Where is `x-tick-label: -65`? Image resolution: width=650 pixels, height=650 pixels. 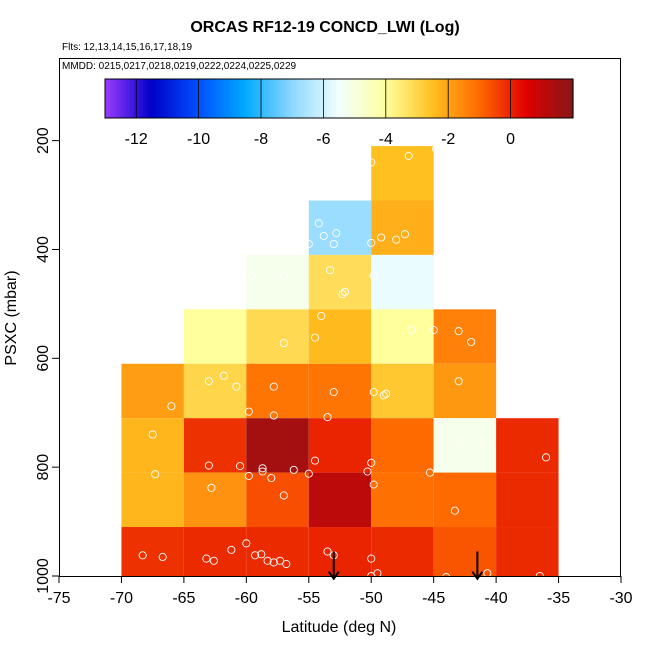 x-tick-label: -65 is located at coordinates (183, 598).